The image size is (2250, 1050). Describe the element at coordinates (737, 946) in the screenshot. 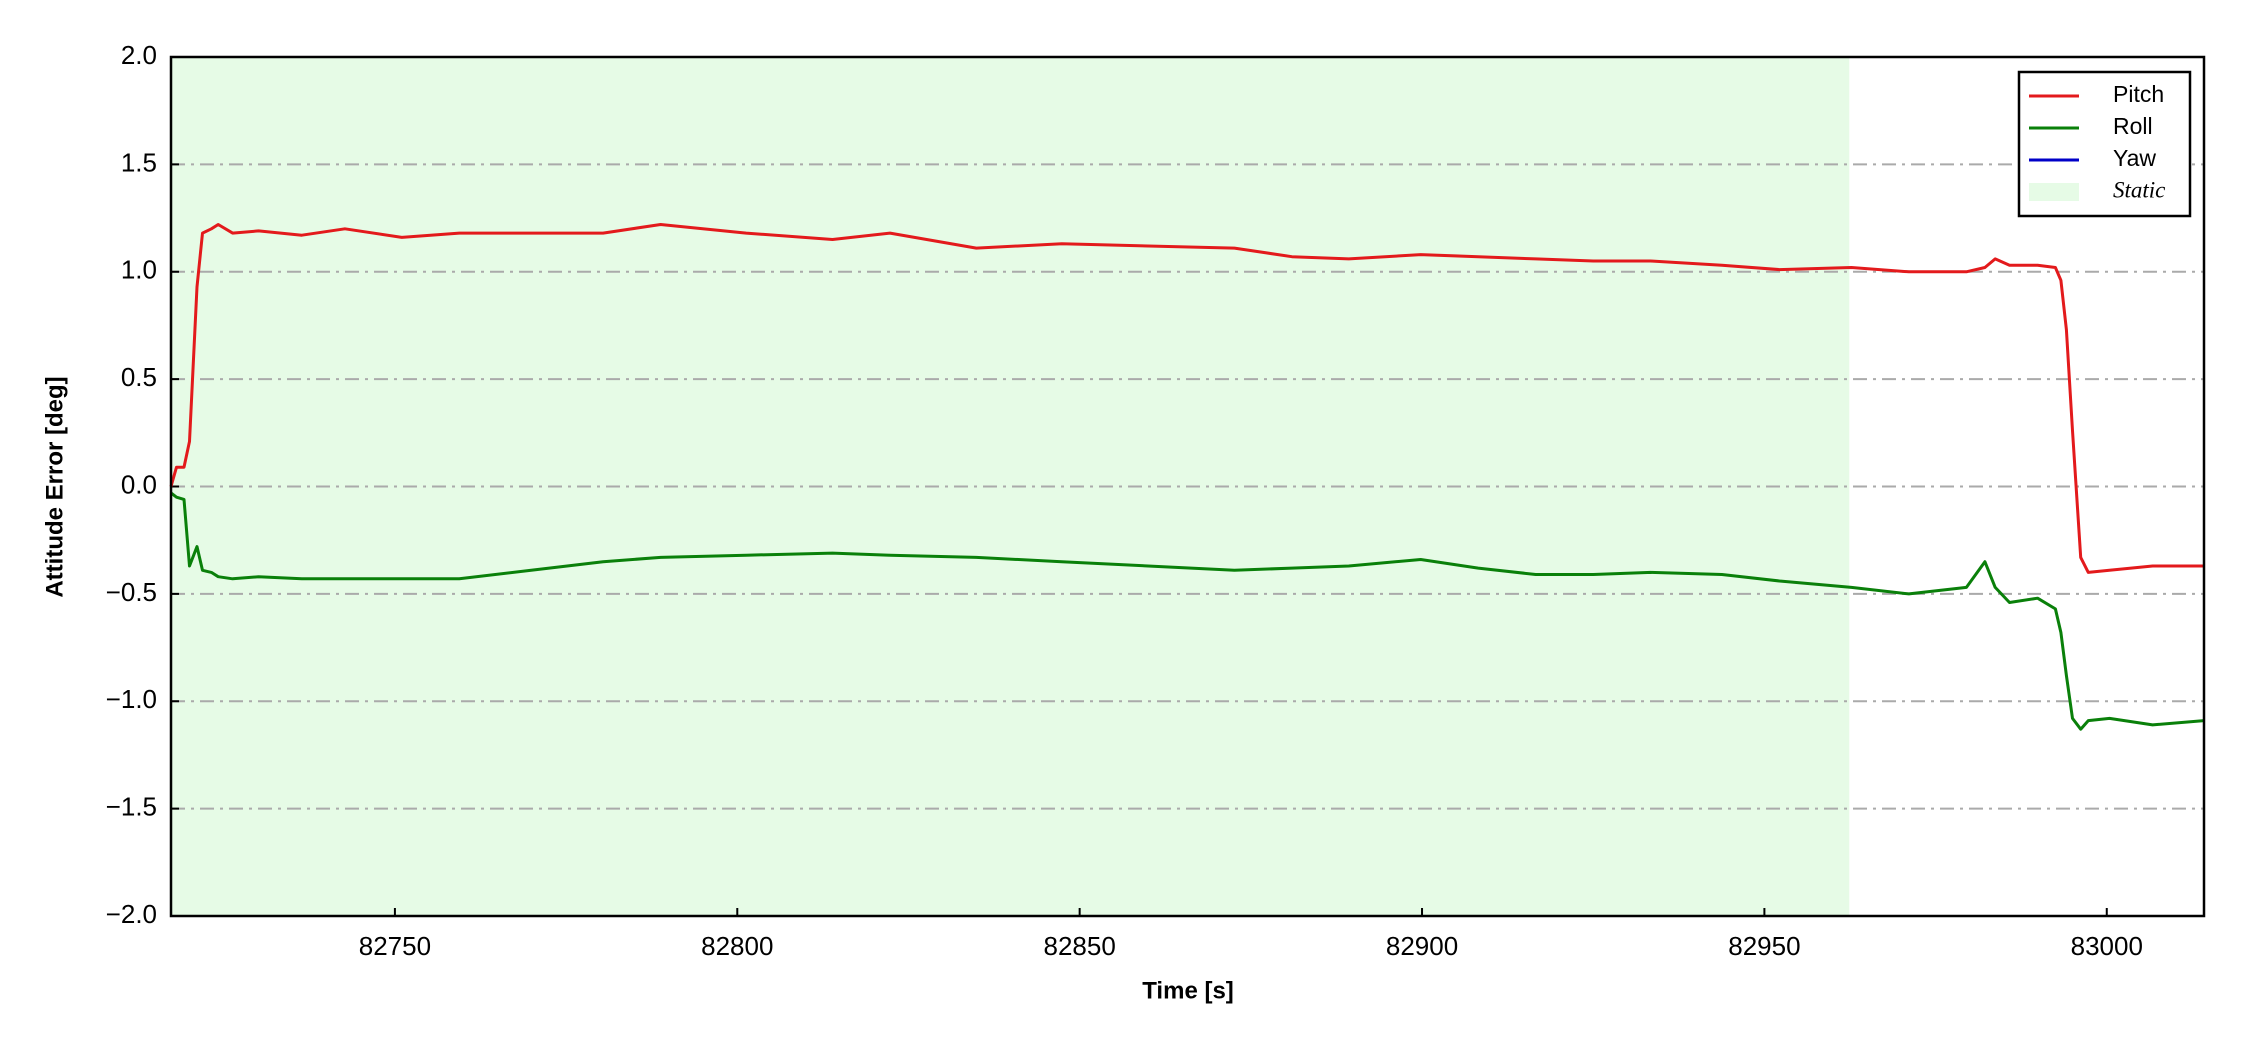

I see `x-tick-label: 82800` at that location.